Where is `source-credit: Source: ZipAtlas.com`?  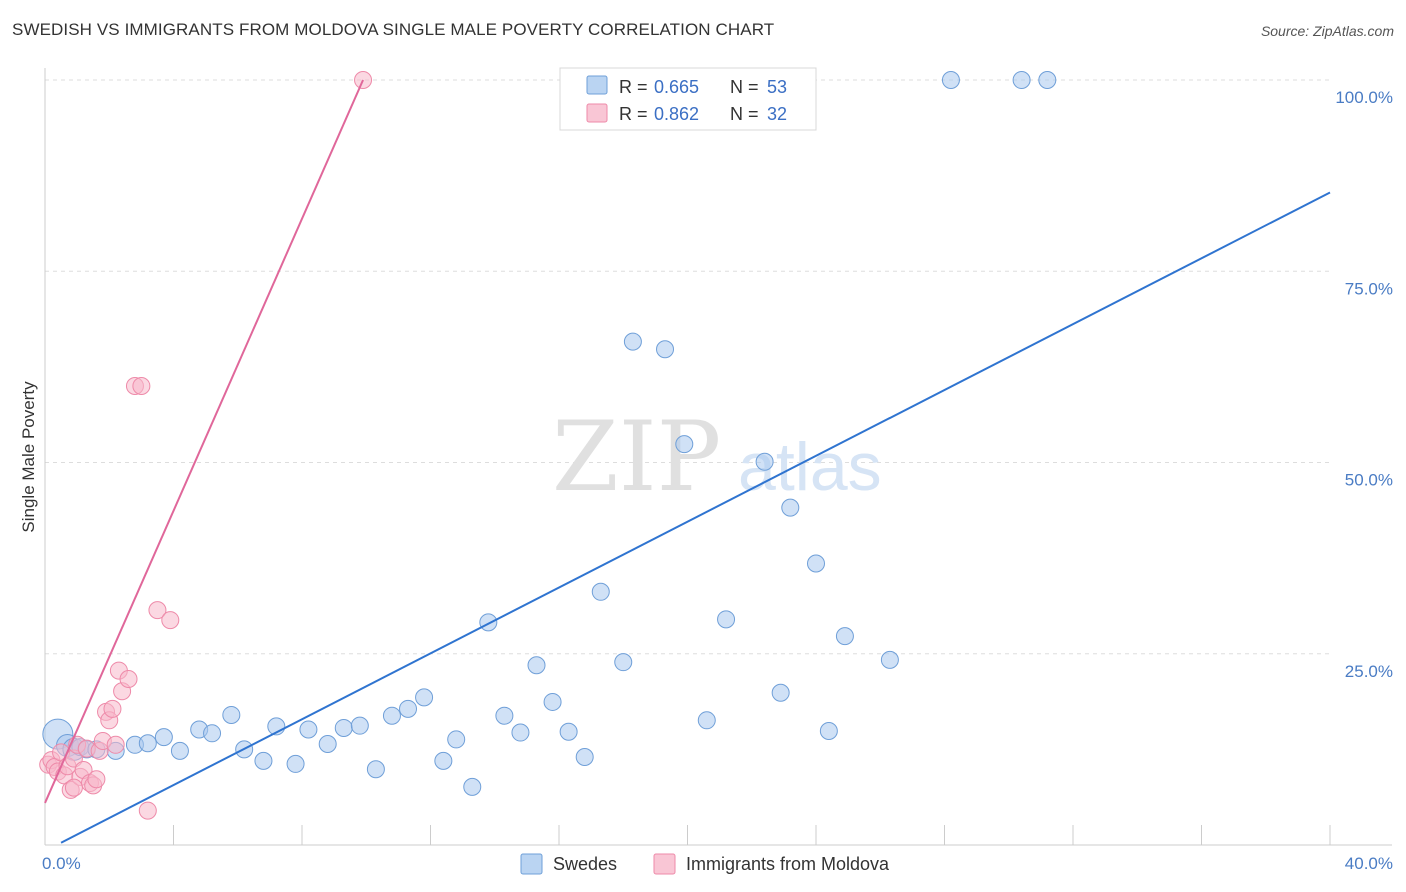
source-credit: Source: ZipAtlas.com is located at coordinates (1327, 31).